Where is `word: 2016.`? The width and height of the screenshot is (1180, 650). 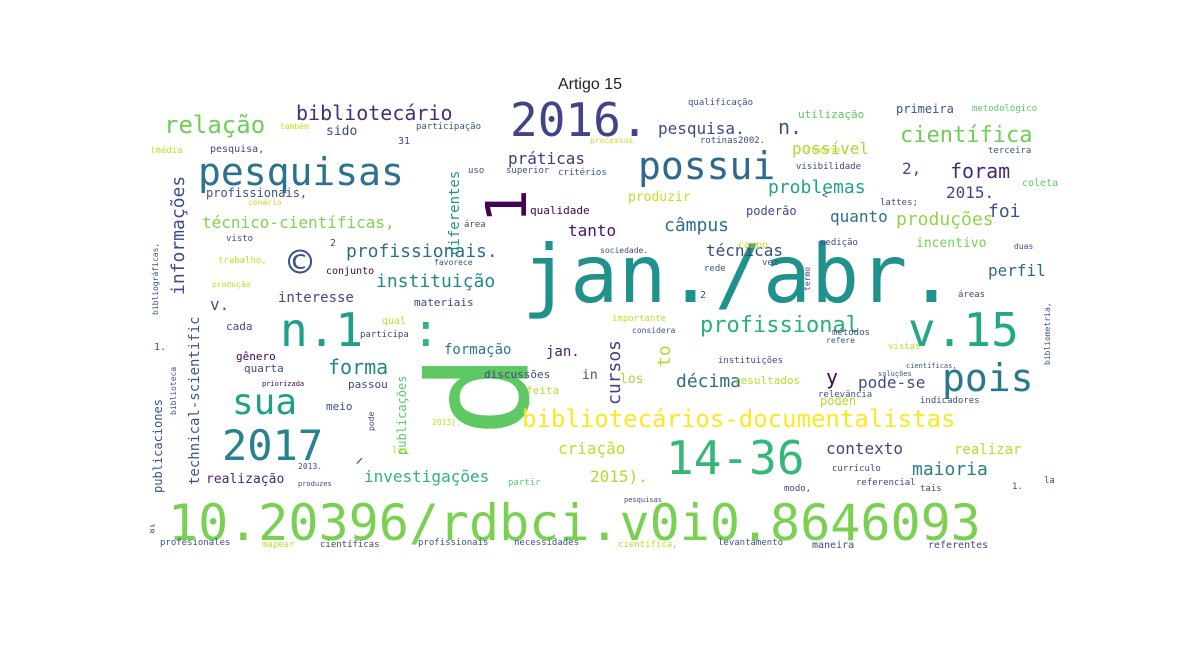 word: 2016. is located at coordinates (579, 121).